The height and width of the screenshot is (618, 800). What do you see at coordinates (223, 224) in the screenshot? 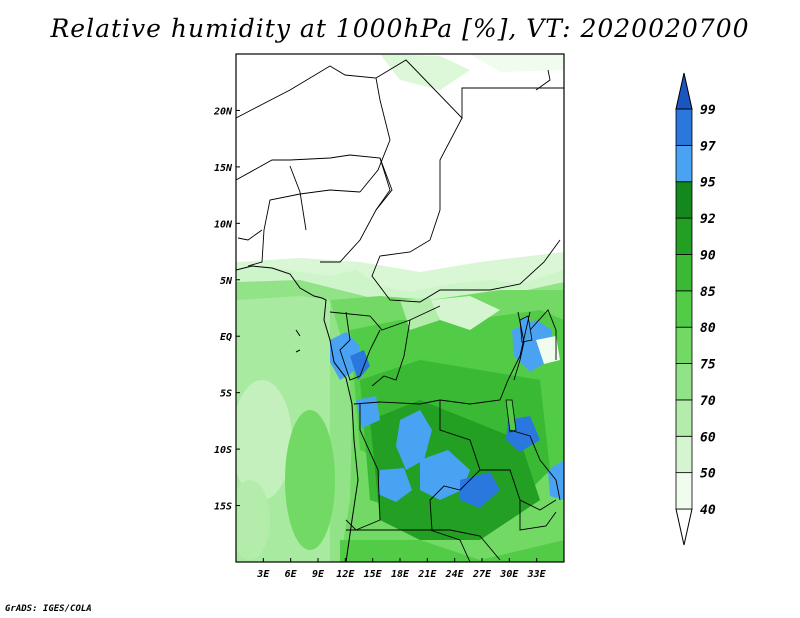
I see `y-tick-label: 10N` at bounding box center [223, 224].